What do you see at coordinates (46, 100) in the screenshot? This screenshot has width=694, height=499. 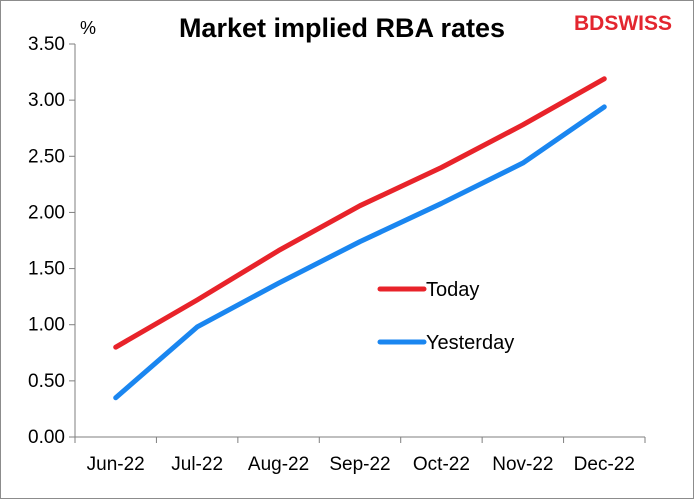 I see `y-tick-label: 3.00` at bounding box center [46, 100].